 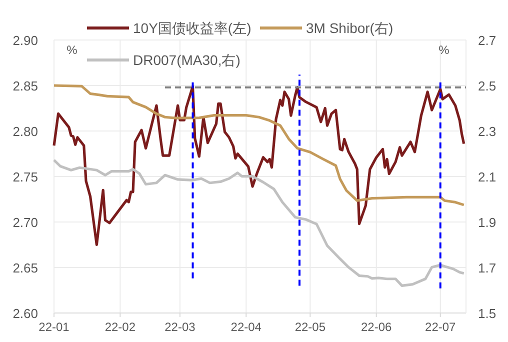 I want to click on y2-tick-label: 2.7, so click(x=487, y=40).